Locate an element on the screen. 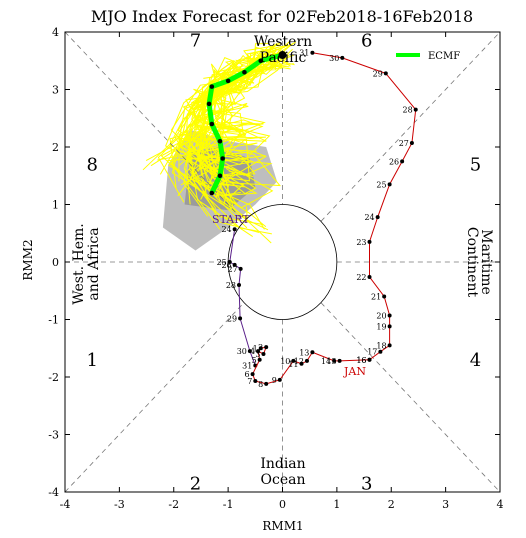  day-label: 17 is located at coordinates (372, 352).